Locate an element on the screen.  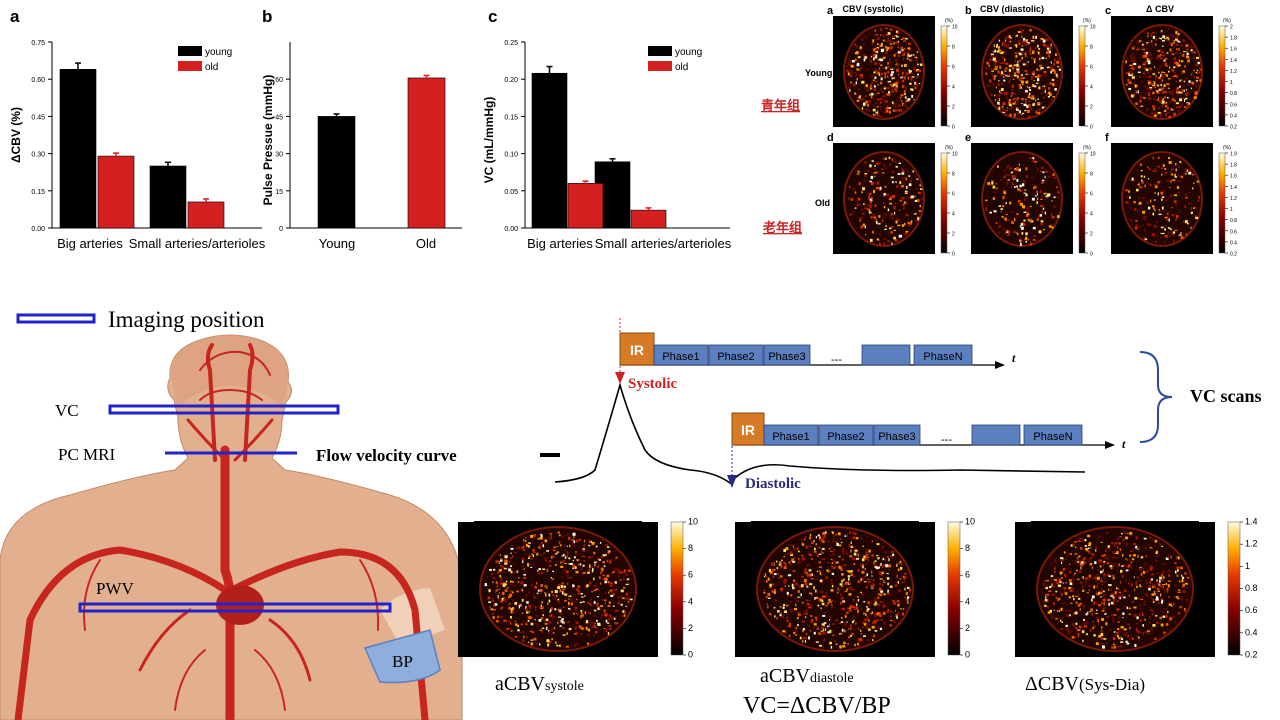
colorbar-tick-label: 8 is located at coordinates (953, 175).